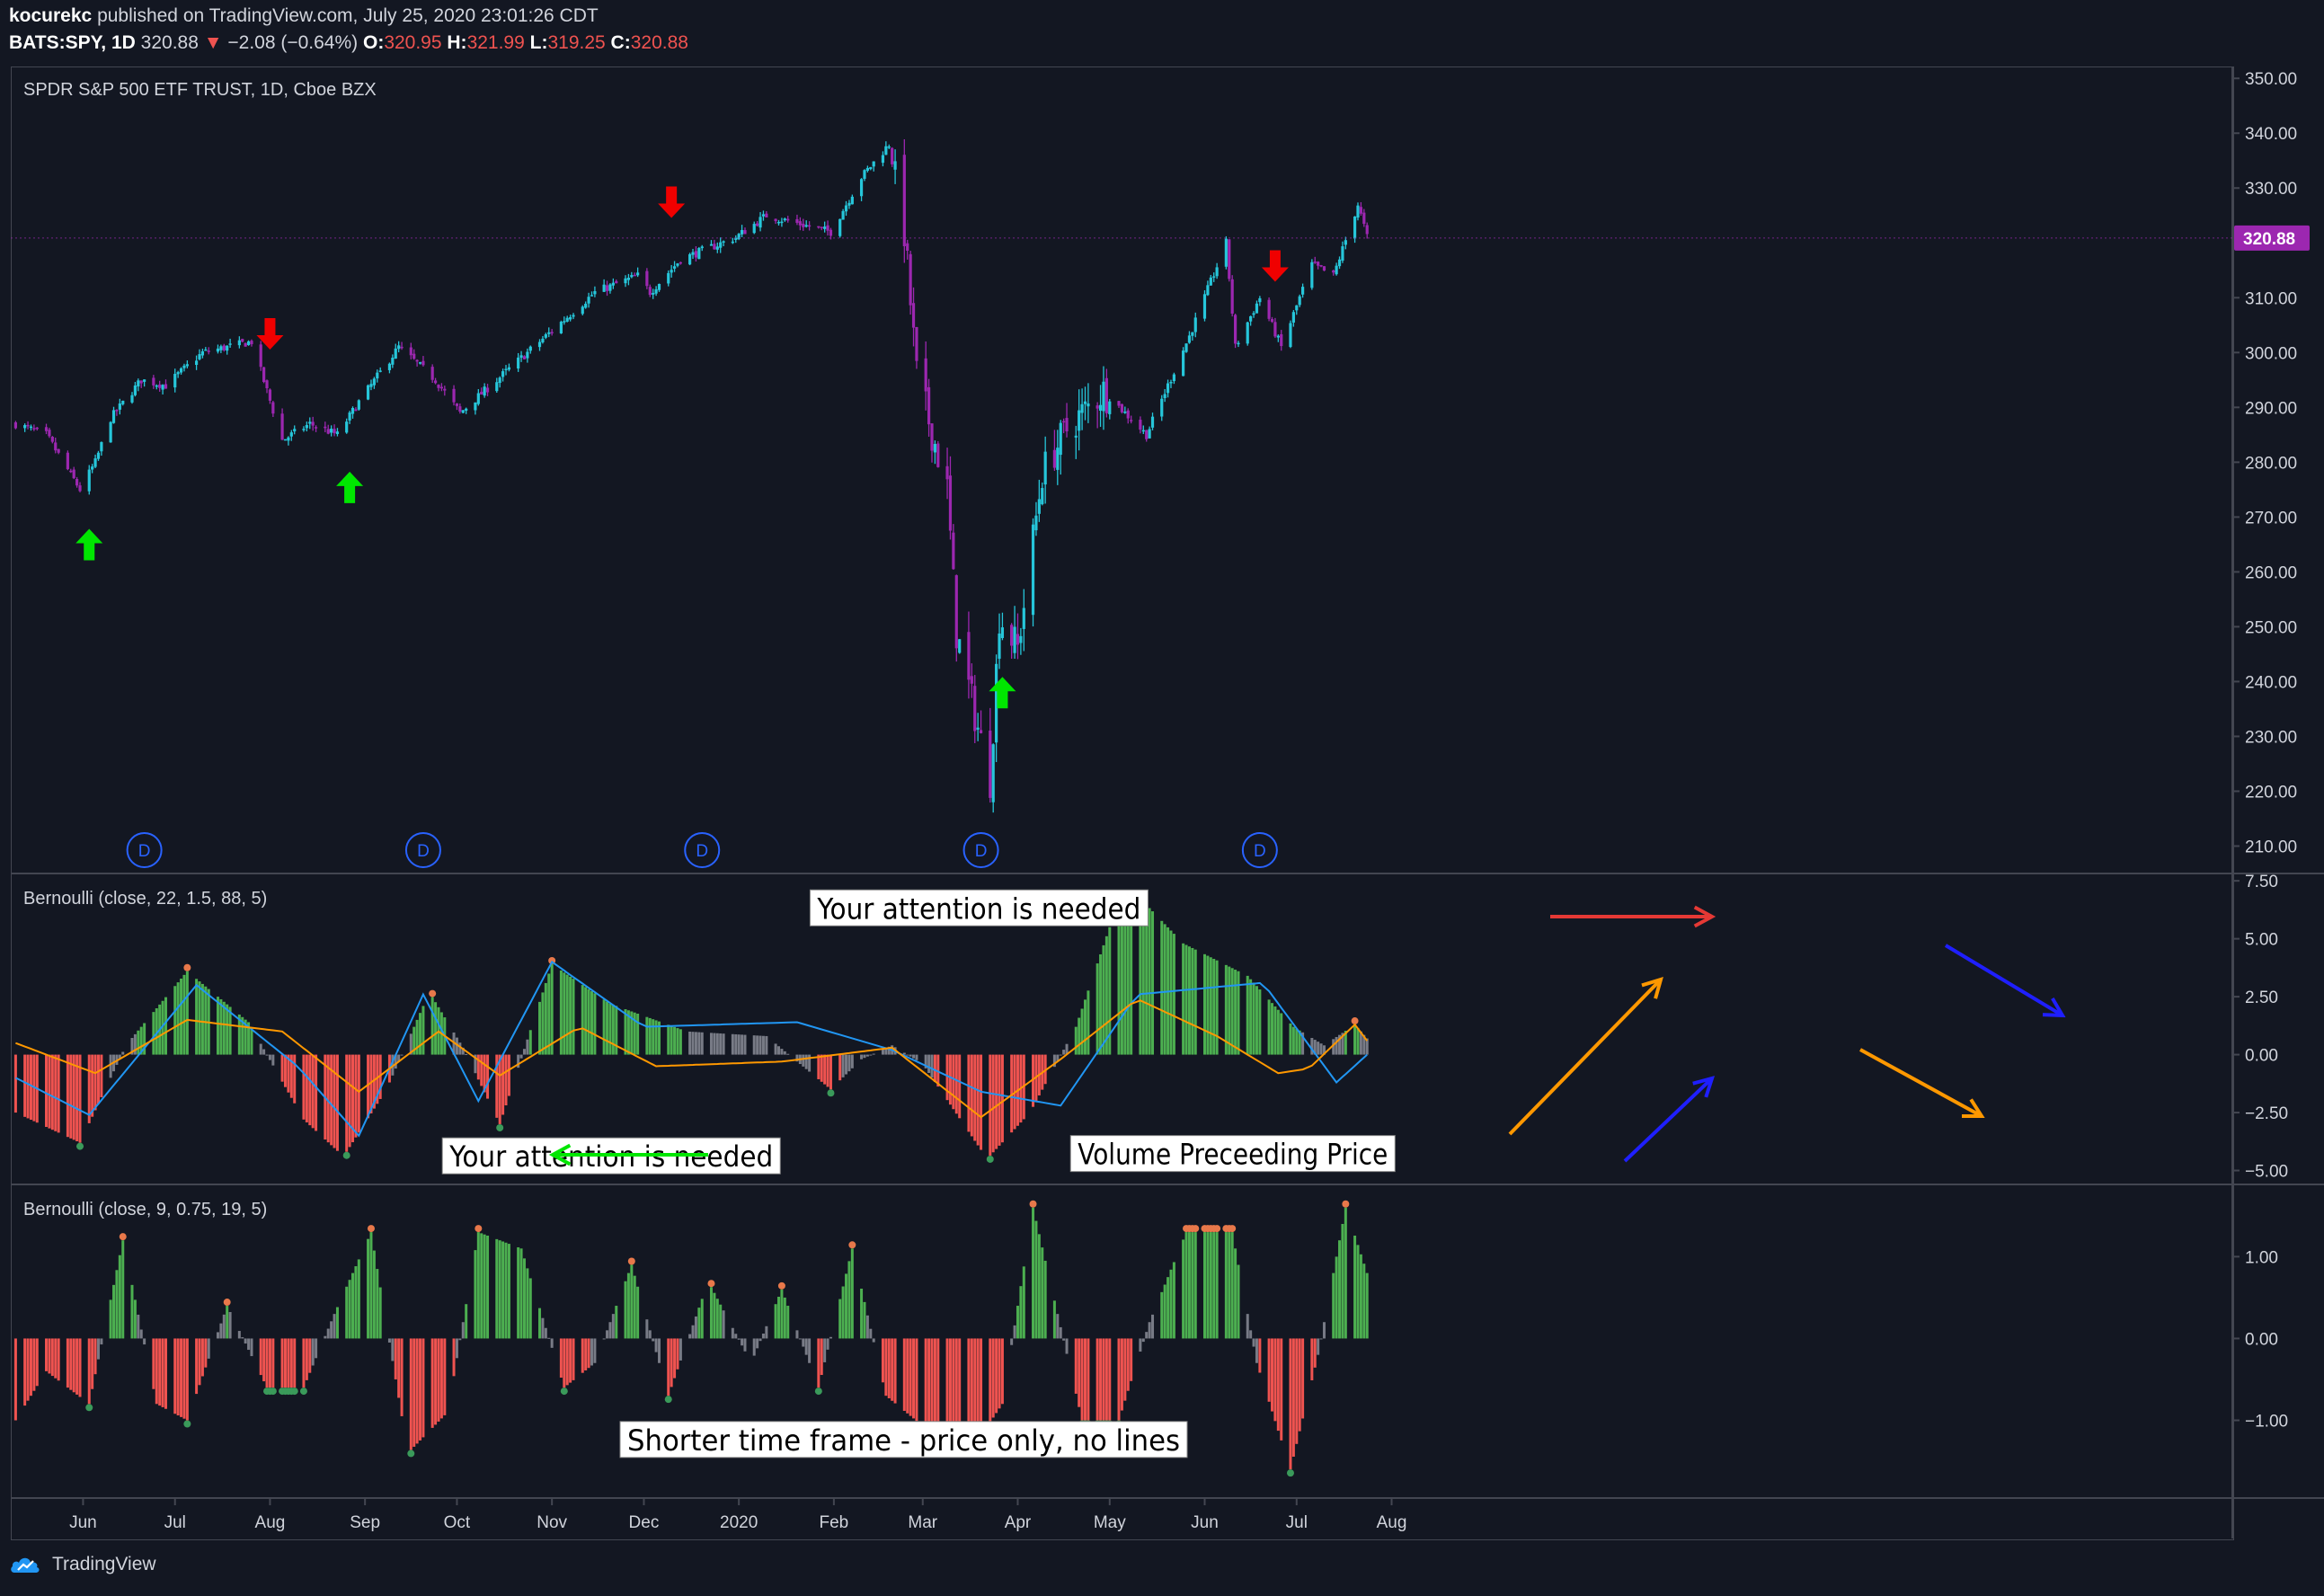 This screenshot has width=2324, height=1596. I want to click on x-tick-label: Aug, so click(270, 1522).